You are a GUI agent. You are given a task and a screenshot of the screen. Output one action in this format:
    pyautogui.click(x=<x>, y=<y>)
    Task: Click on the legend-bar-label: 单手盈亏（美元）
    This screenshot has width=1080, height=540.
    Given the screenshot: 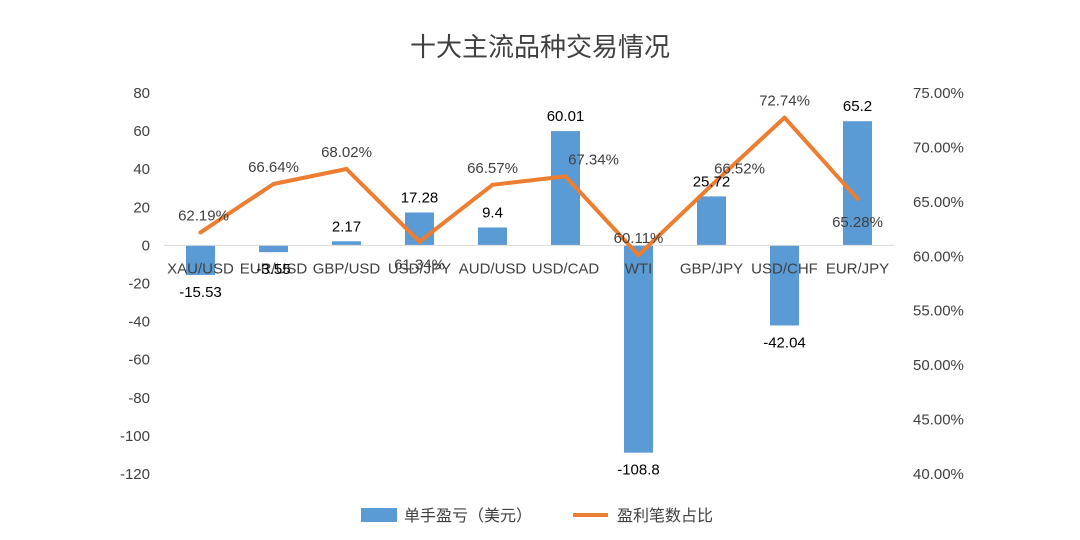 What is the action you would take?
    pyautogui.click(x=468, y=515)
    